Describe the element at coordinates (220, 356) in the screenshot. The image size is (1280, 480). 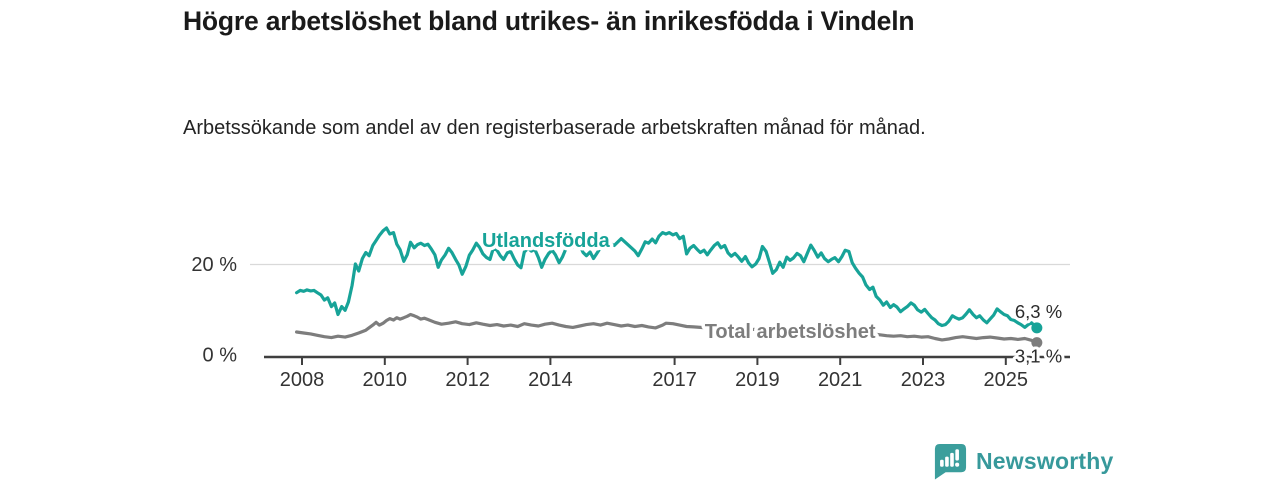
I see `y-tick-label: 0 %` at that location.